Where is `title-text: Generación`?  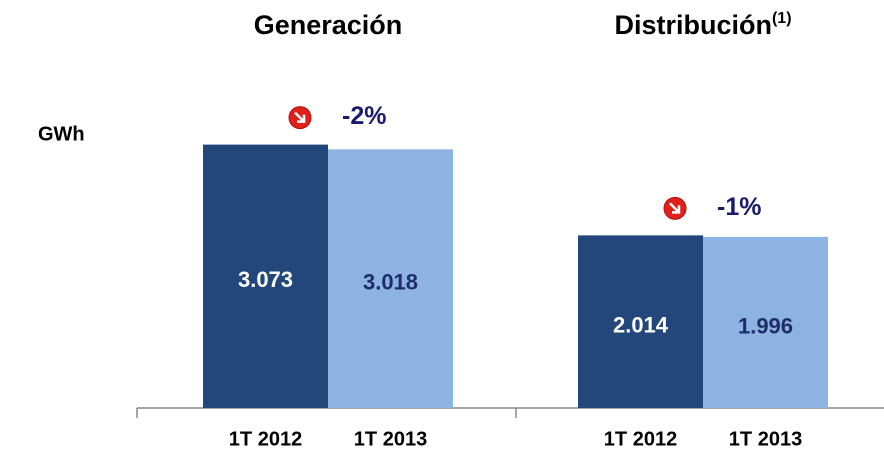
title-text: Generación is located at coordinates (328, 25).